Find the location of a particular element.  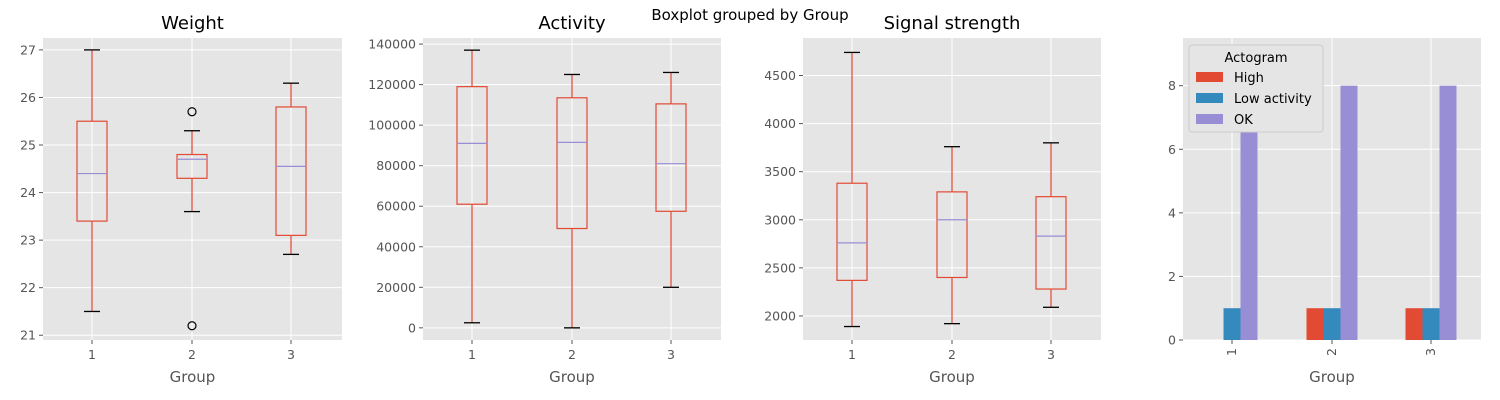

legend-swatch-low-activity is located at coordinates (1209, 98).